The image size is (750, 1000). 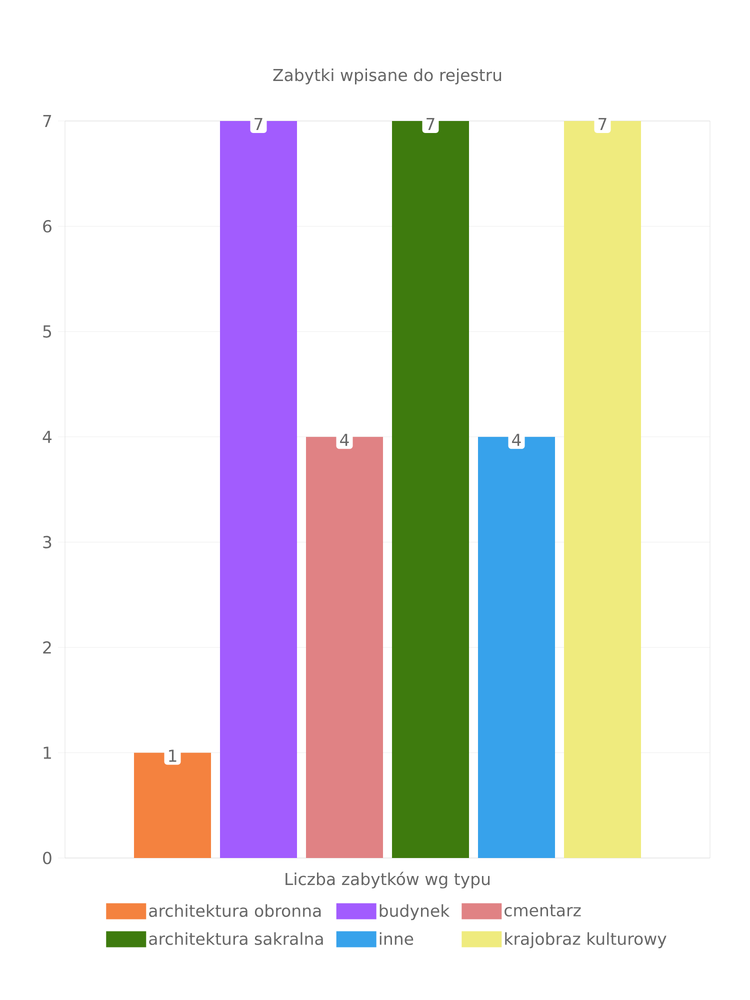 What do you see at coordinates (47, 647) in the screenshot?
I see `y-tick-label: 2` at bounding box center [47, 647].